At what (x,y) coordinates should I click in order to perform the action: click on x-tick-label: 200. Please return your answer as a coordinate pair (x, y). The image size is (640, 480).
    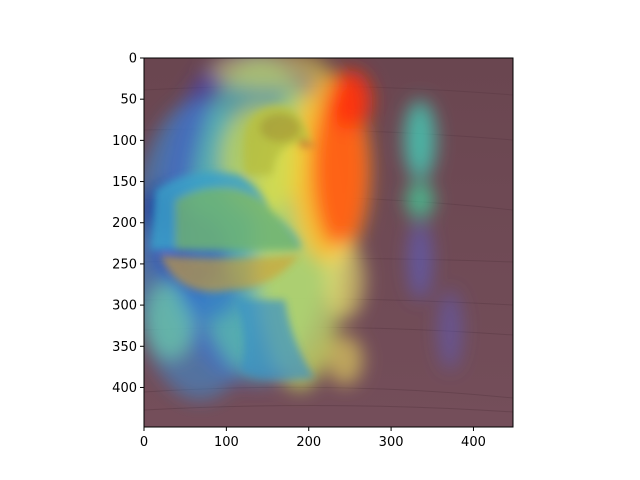
    Looking at the image, I should click on (308, 442).